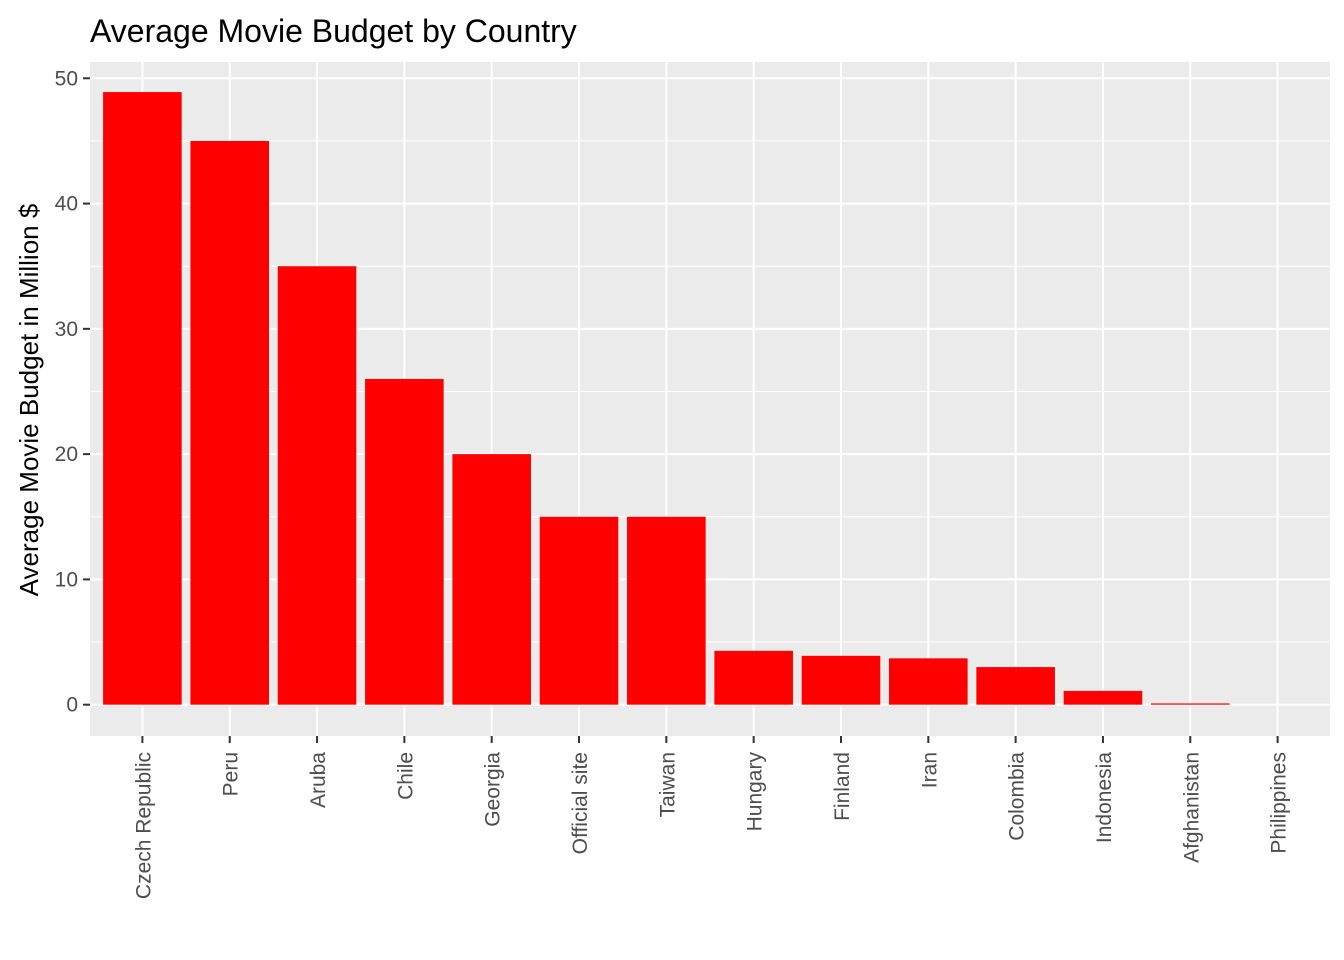  What do you see at coordinates (230, 422) in the screenshot?
I see `bar-peru` at bounding box center [230, 422].